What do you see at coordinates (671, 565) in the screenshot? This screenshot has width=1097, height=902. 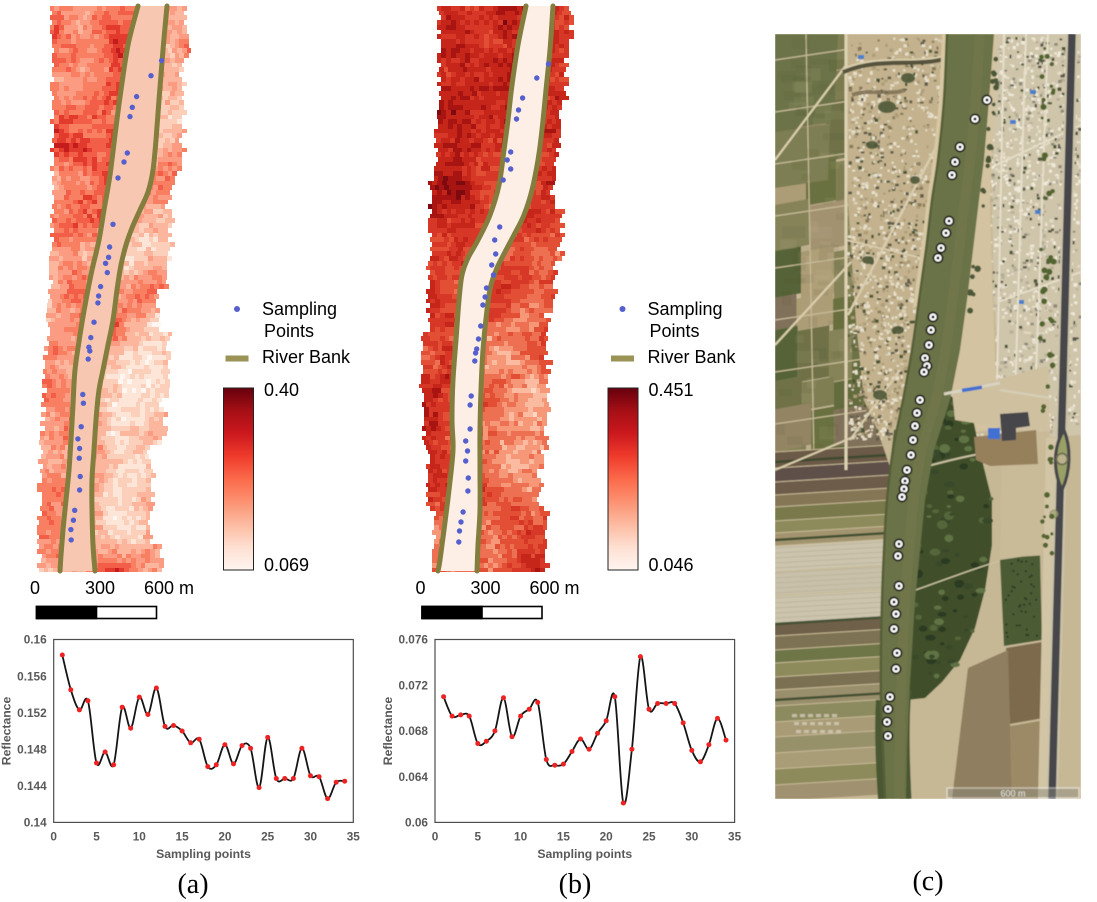 I see `svg-text: 0.046` at bounding box center [671, 565].